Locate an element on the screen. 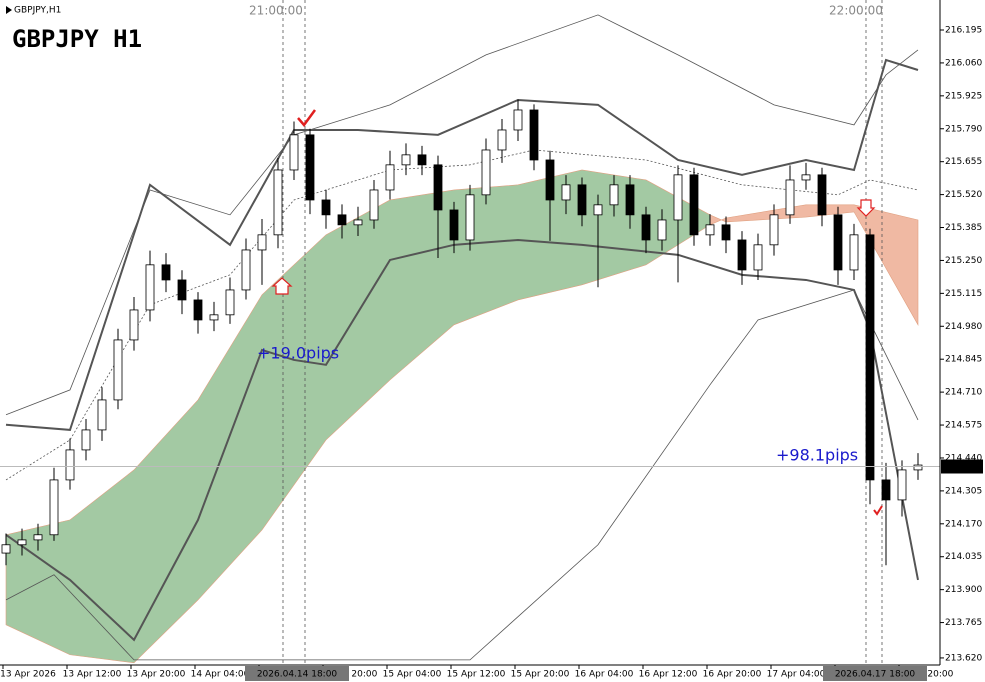  cursor-date: 2026.04.14 18:00 is located at coordinates (297, 675).